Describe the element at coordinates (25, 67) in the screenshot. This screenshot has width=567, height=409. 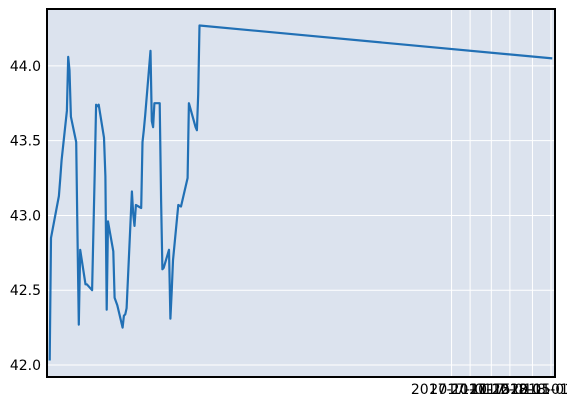
I see `y-tick-label: 44.0` at that location.